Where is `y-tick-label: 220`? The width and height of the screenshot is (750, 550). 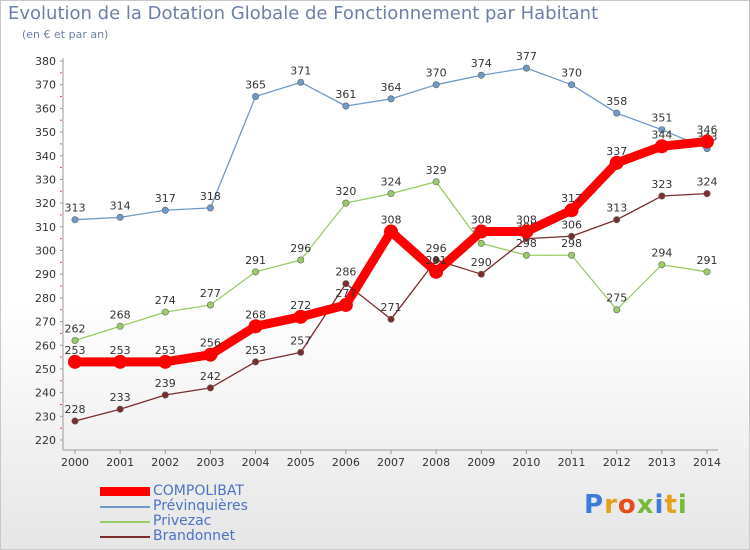 y-tick-label: 220 is located at coordinates (45, 440).